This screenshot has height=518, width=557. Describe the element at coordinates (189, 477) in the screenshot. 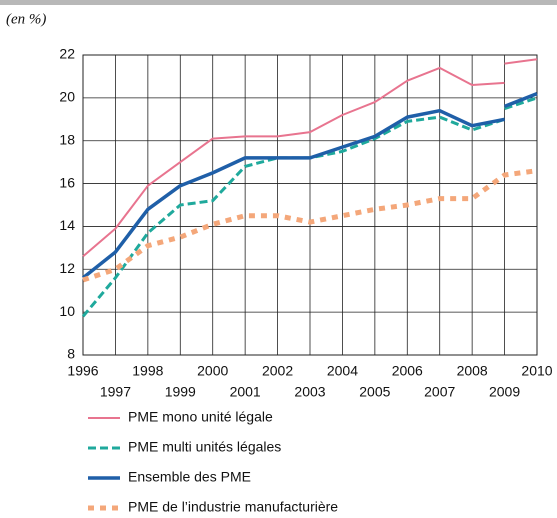

I see `legend-label: Ensemble des PME` at that location.